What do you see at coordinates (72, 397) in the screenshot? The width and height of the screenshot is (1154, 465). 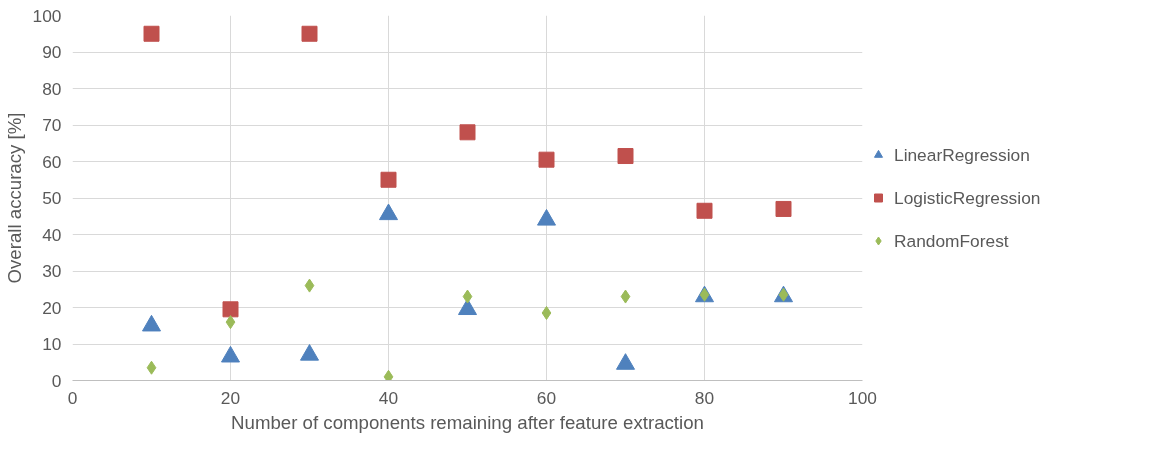 I see `x-tick-label: 0` at bounding box center [72, 397].